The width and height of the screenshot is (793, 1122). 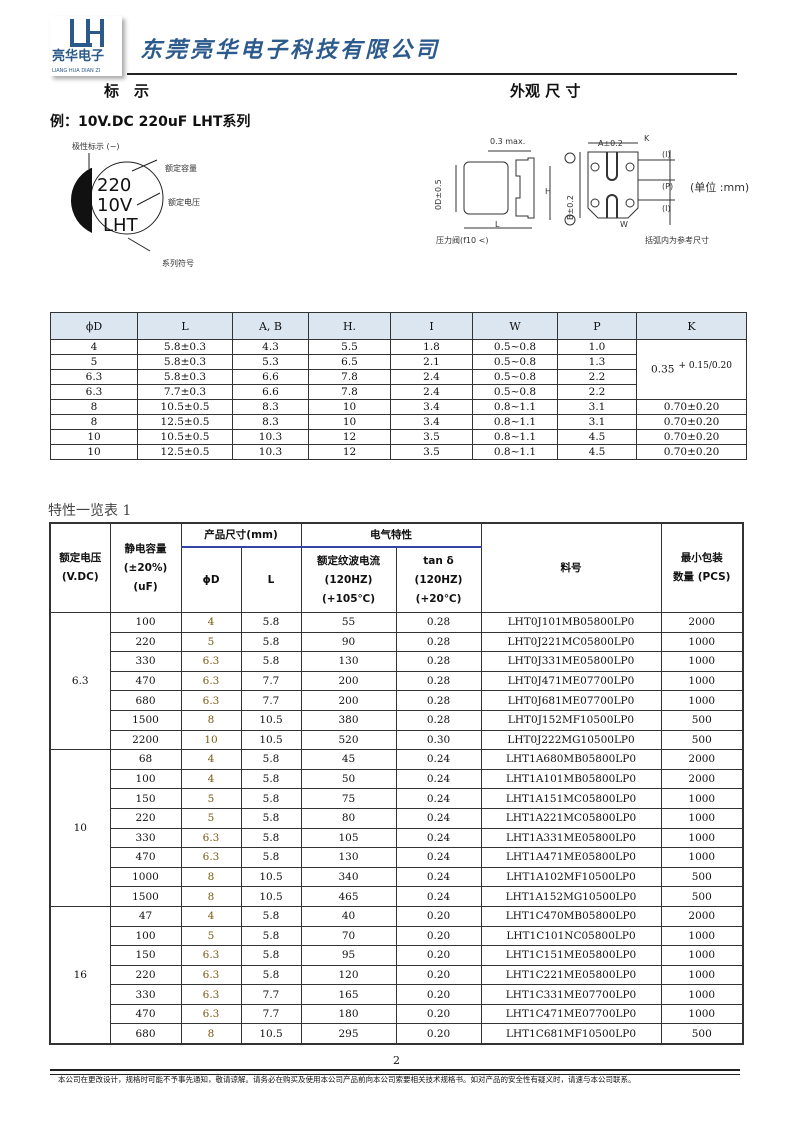 I want to click on table-cell: 165, so click(x=348, y=994).